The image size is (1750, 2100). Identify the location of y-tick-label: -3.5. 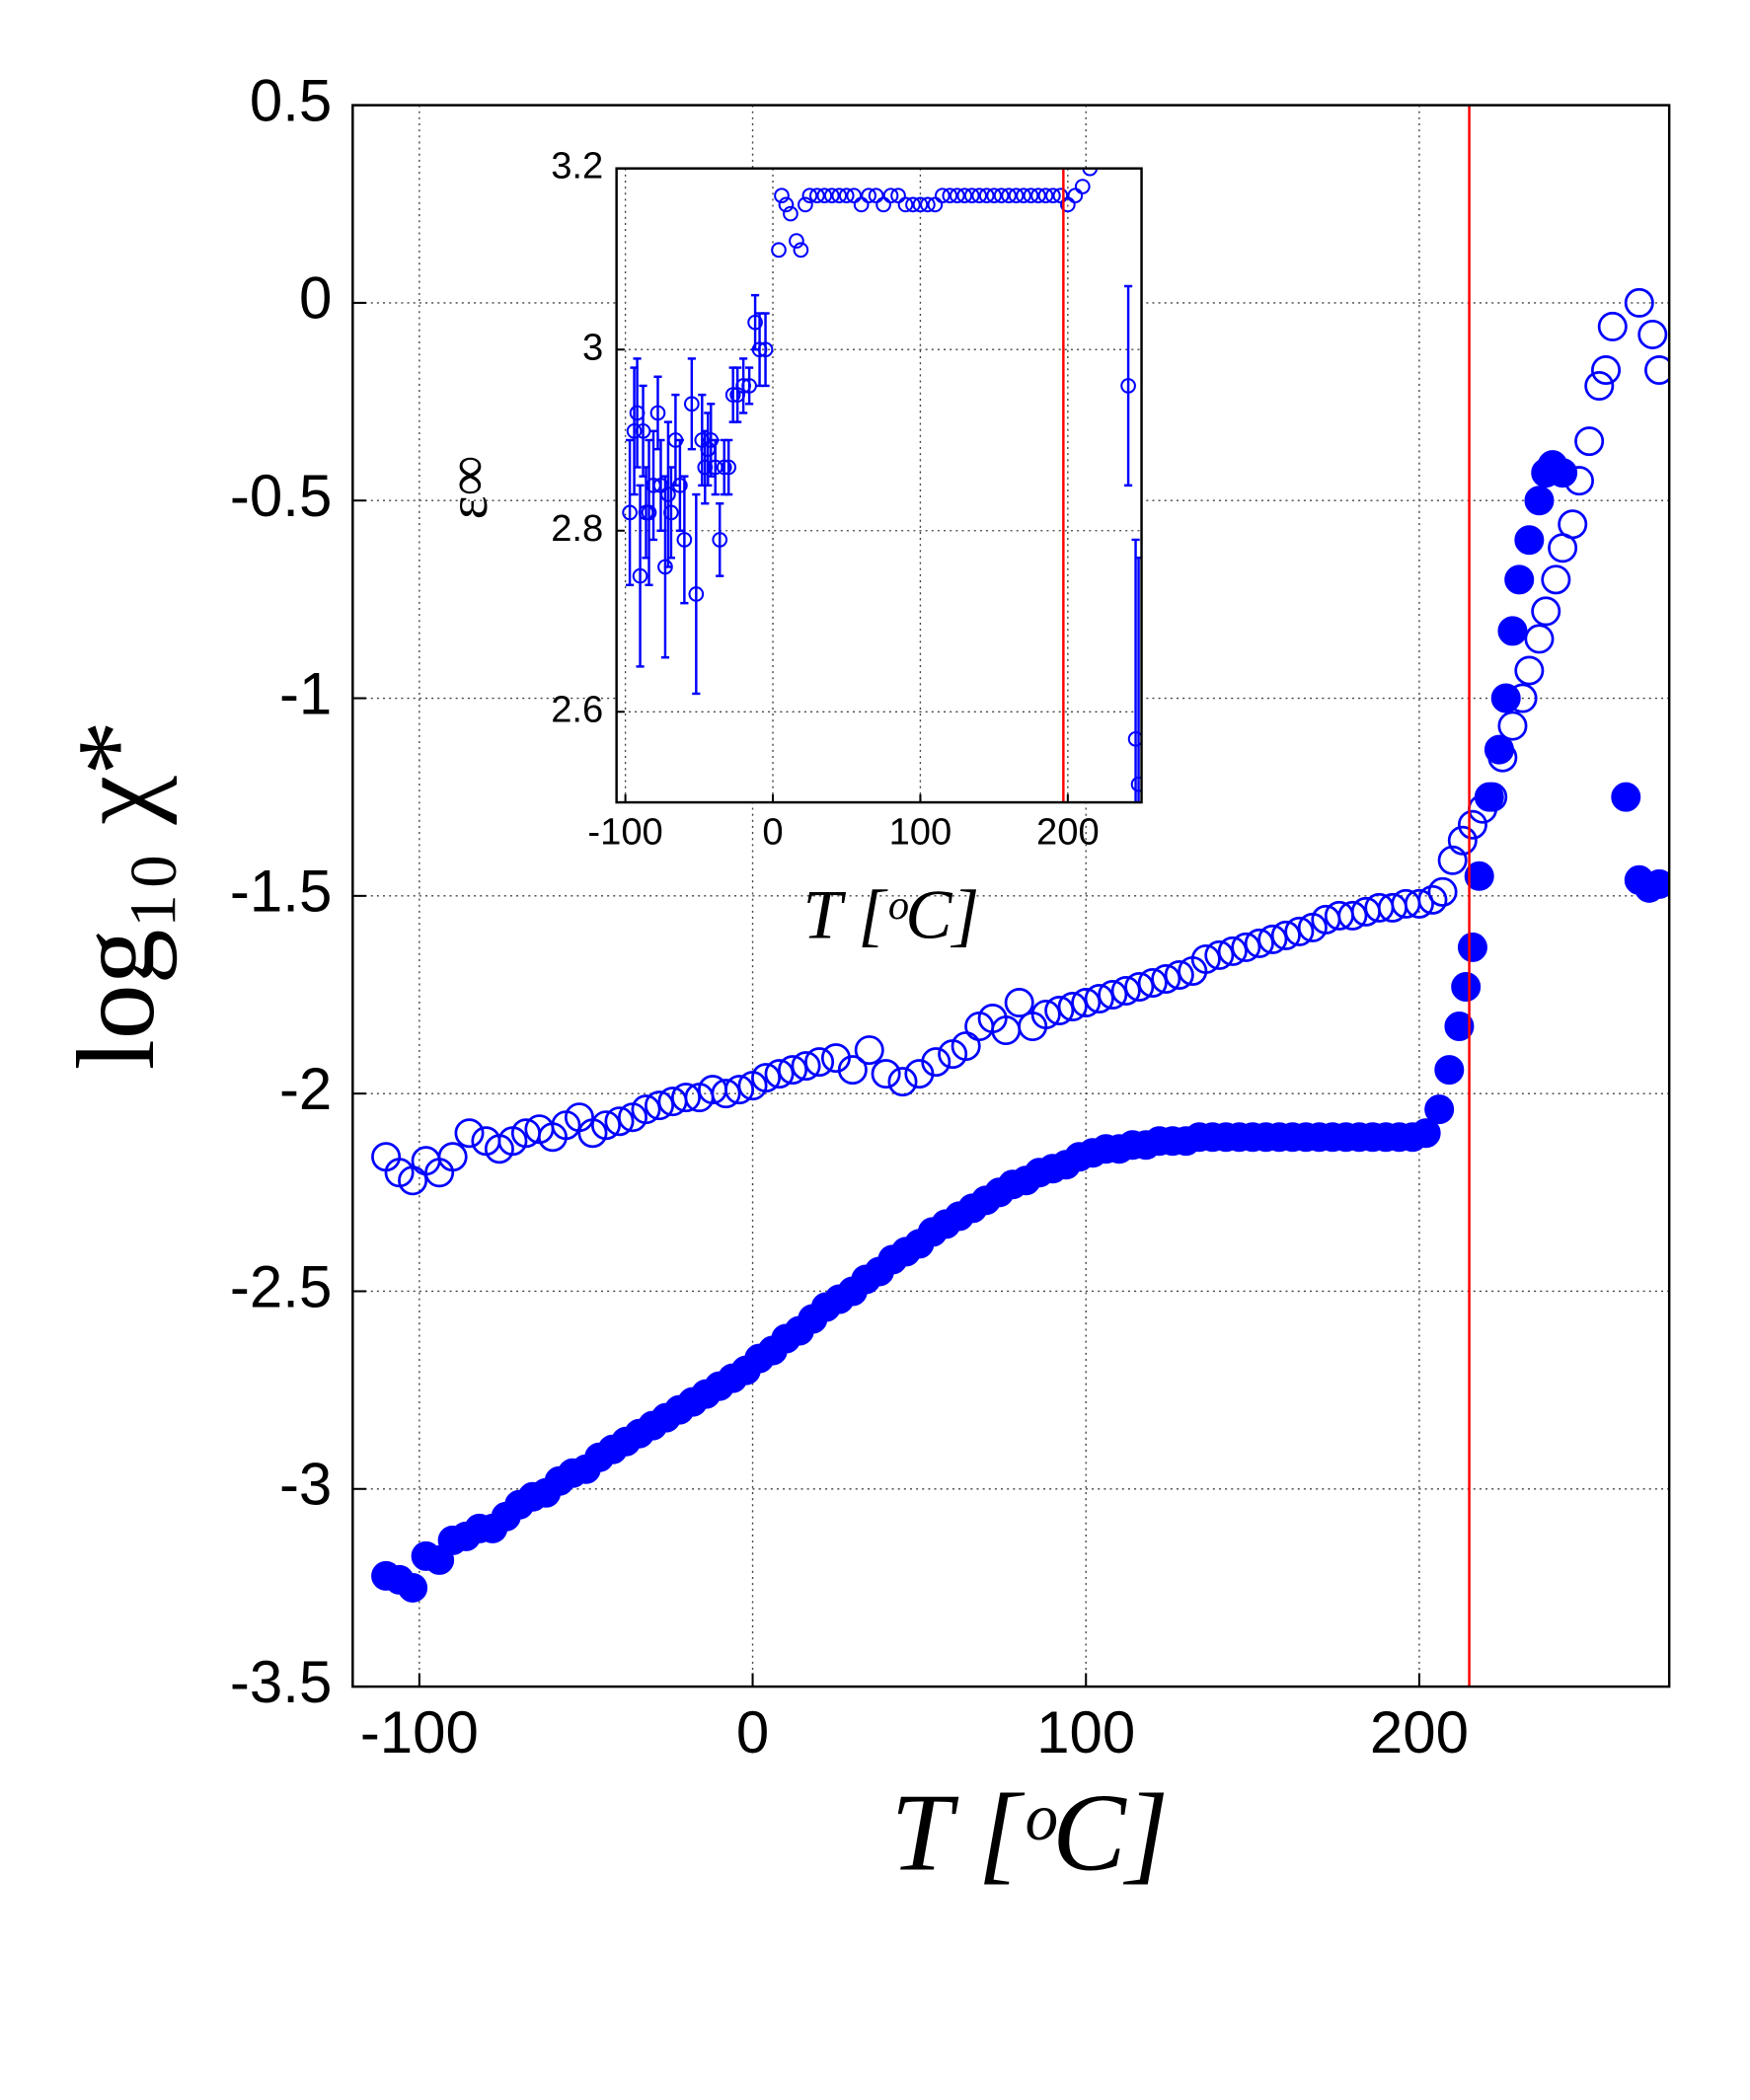
(281, 1682).